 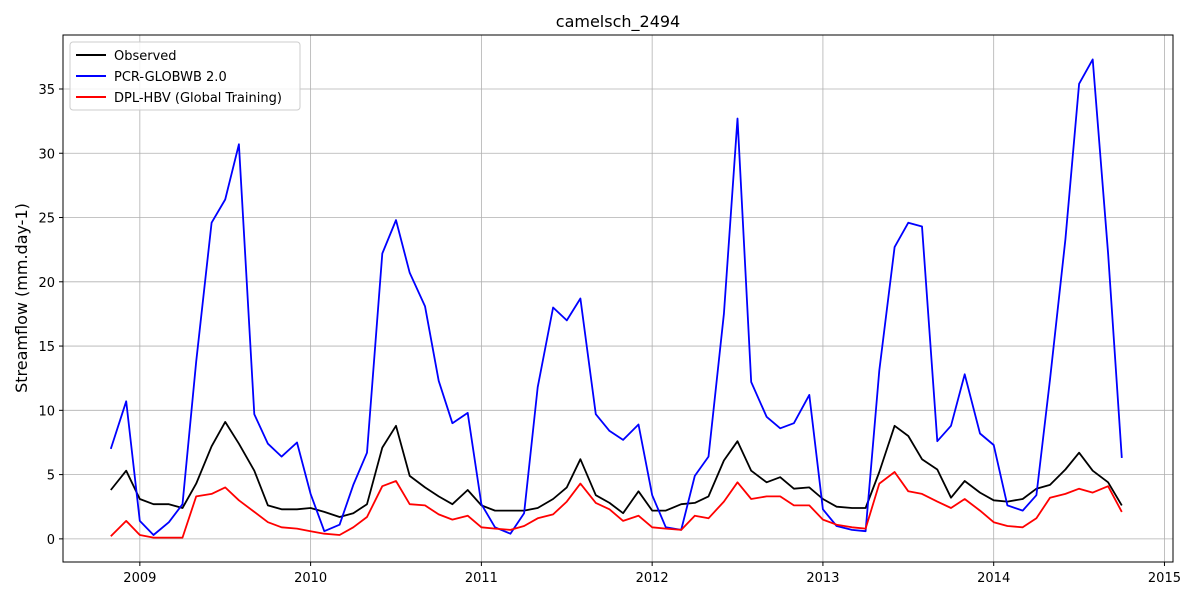 What do you see at coordinates (618, 22) in the screenshot?
I see `chart-title: camelsch_2494` at bounding box center [618, 22].